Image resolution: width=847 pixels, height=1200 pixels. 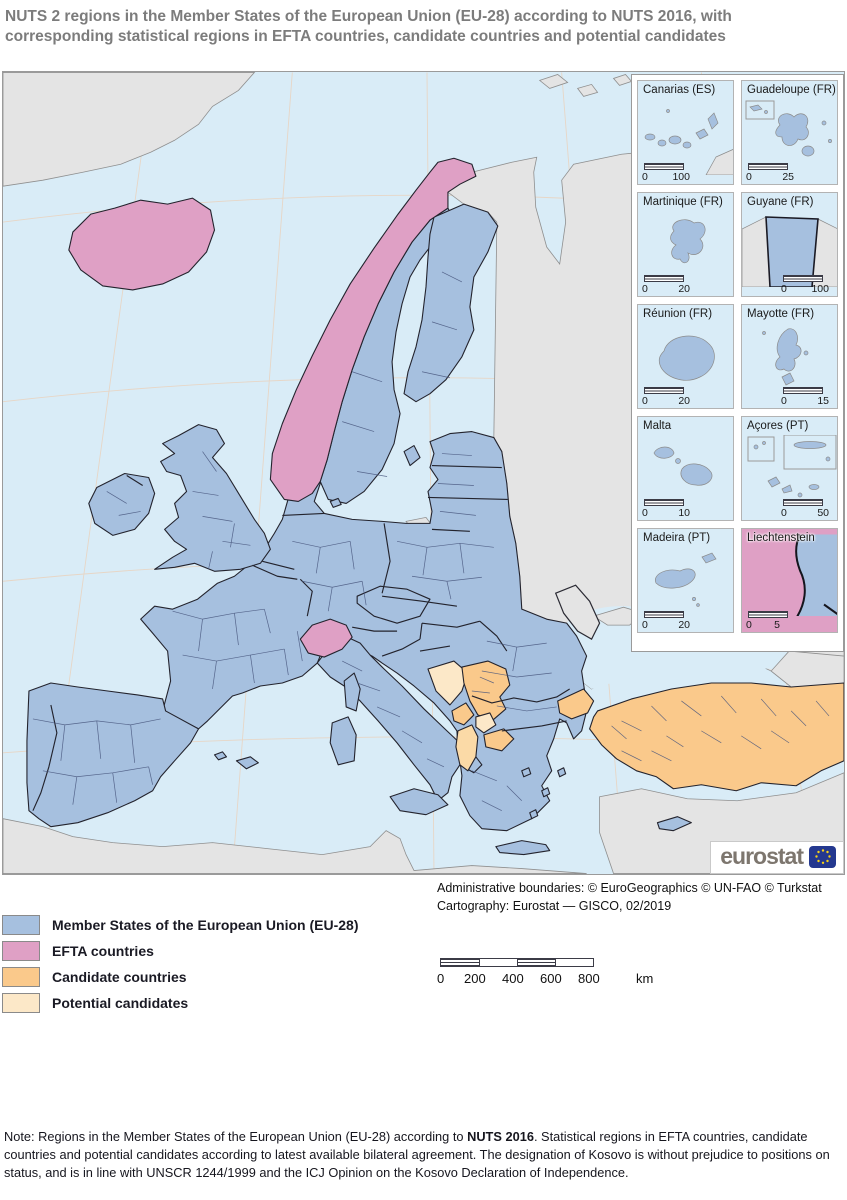 I want to click on sicily-shape, so click(x=419, y=802).